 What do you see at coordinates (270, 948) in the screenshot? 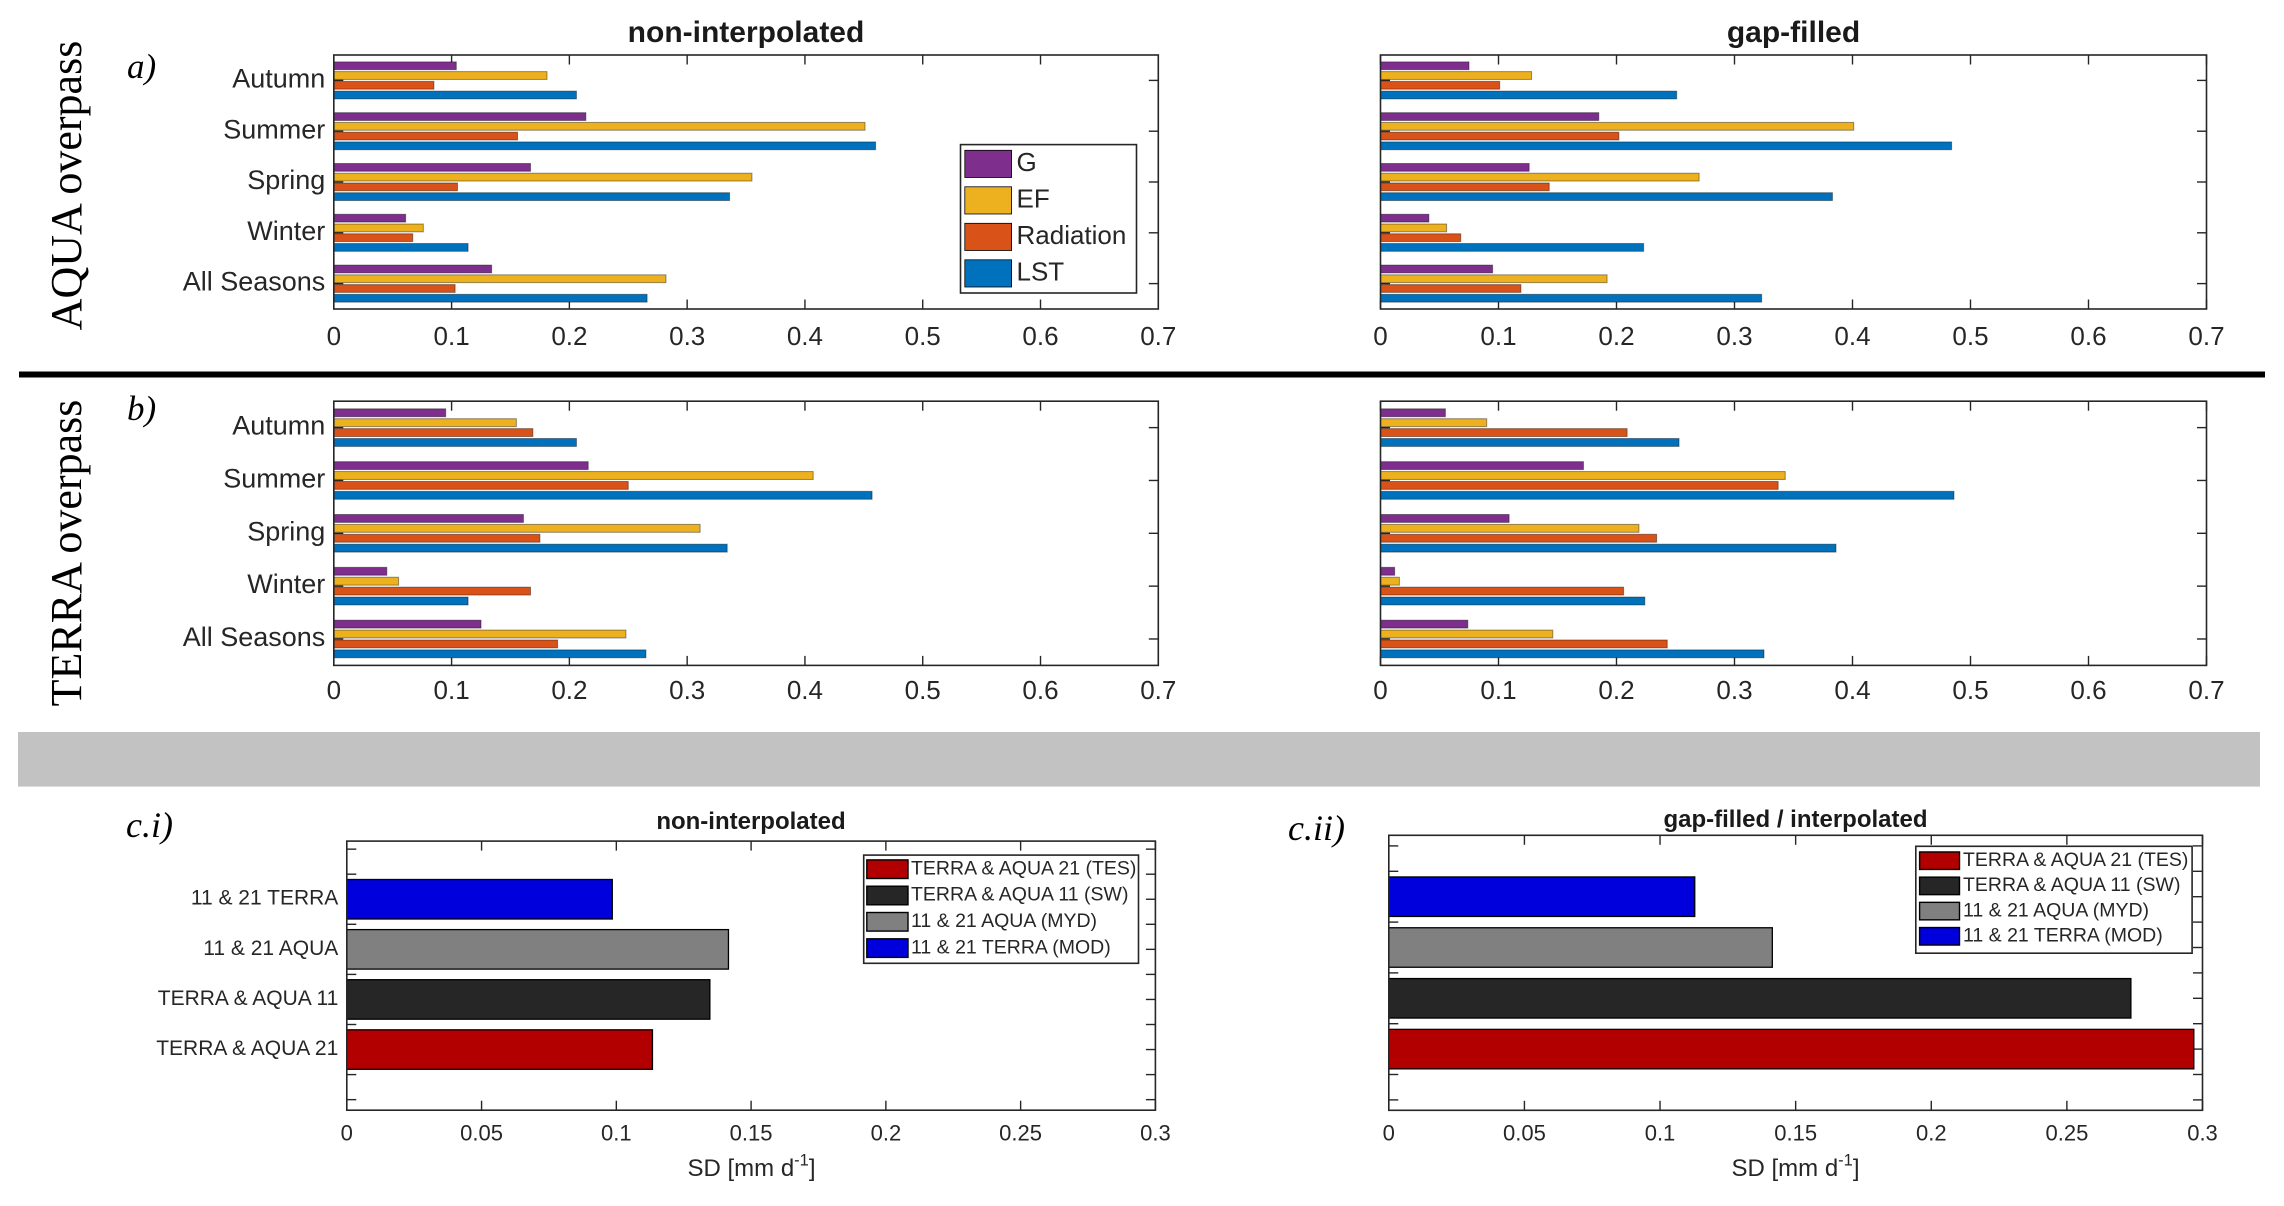
I see `svg-text: 11 & 21 AQUA` at bounding box center [270, 948].